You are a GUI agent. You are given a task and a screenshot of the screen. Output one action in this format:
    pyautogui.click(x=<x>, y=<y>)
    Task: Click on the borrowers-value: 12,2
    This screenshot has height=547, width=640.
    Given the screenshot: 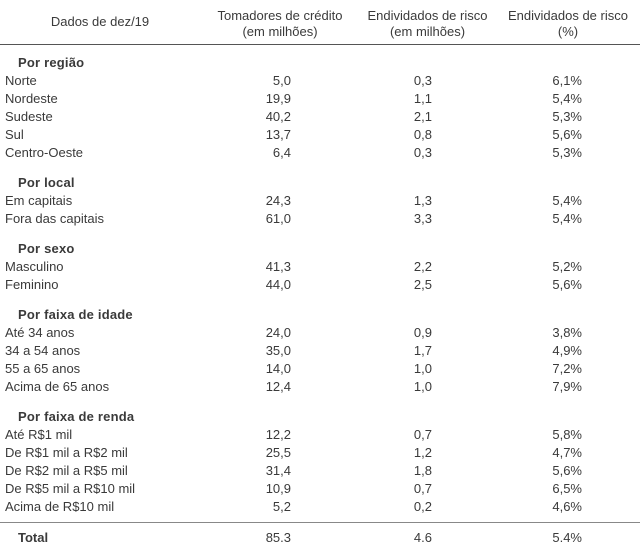 What is the action you would take?
    pyautogui.click(x=278, y=434)
    